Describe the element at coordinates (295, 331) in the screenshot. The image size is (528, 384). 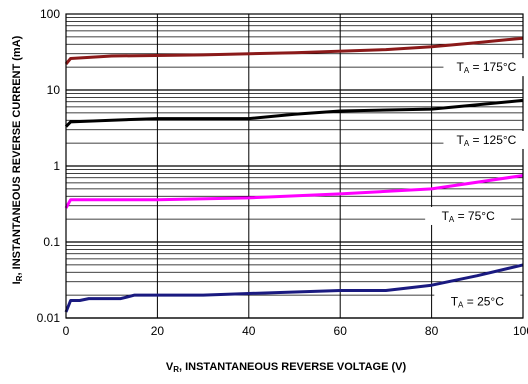
I see `x-tick-labels: 0 20 40 60 80 100` at that location.